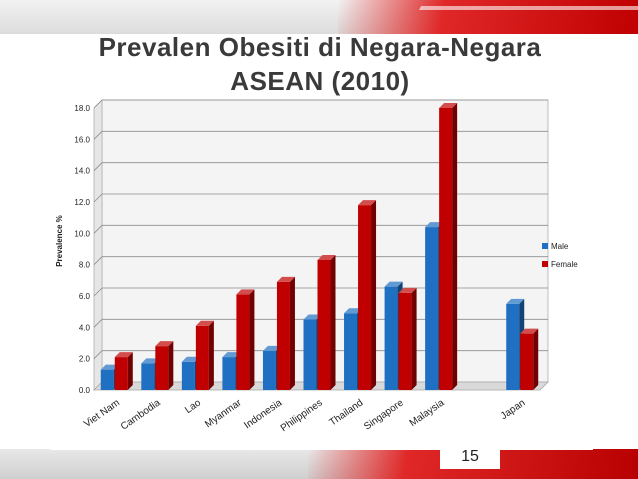 The width and height of the screenshot is (638, 479). Describe the element at coordinates (488, 17) in the screenshot. I see `slide-top-accent` at that location.